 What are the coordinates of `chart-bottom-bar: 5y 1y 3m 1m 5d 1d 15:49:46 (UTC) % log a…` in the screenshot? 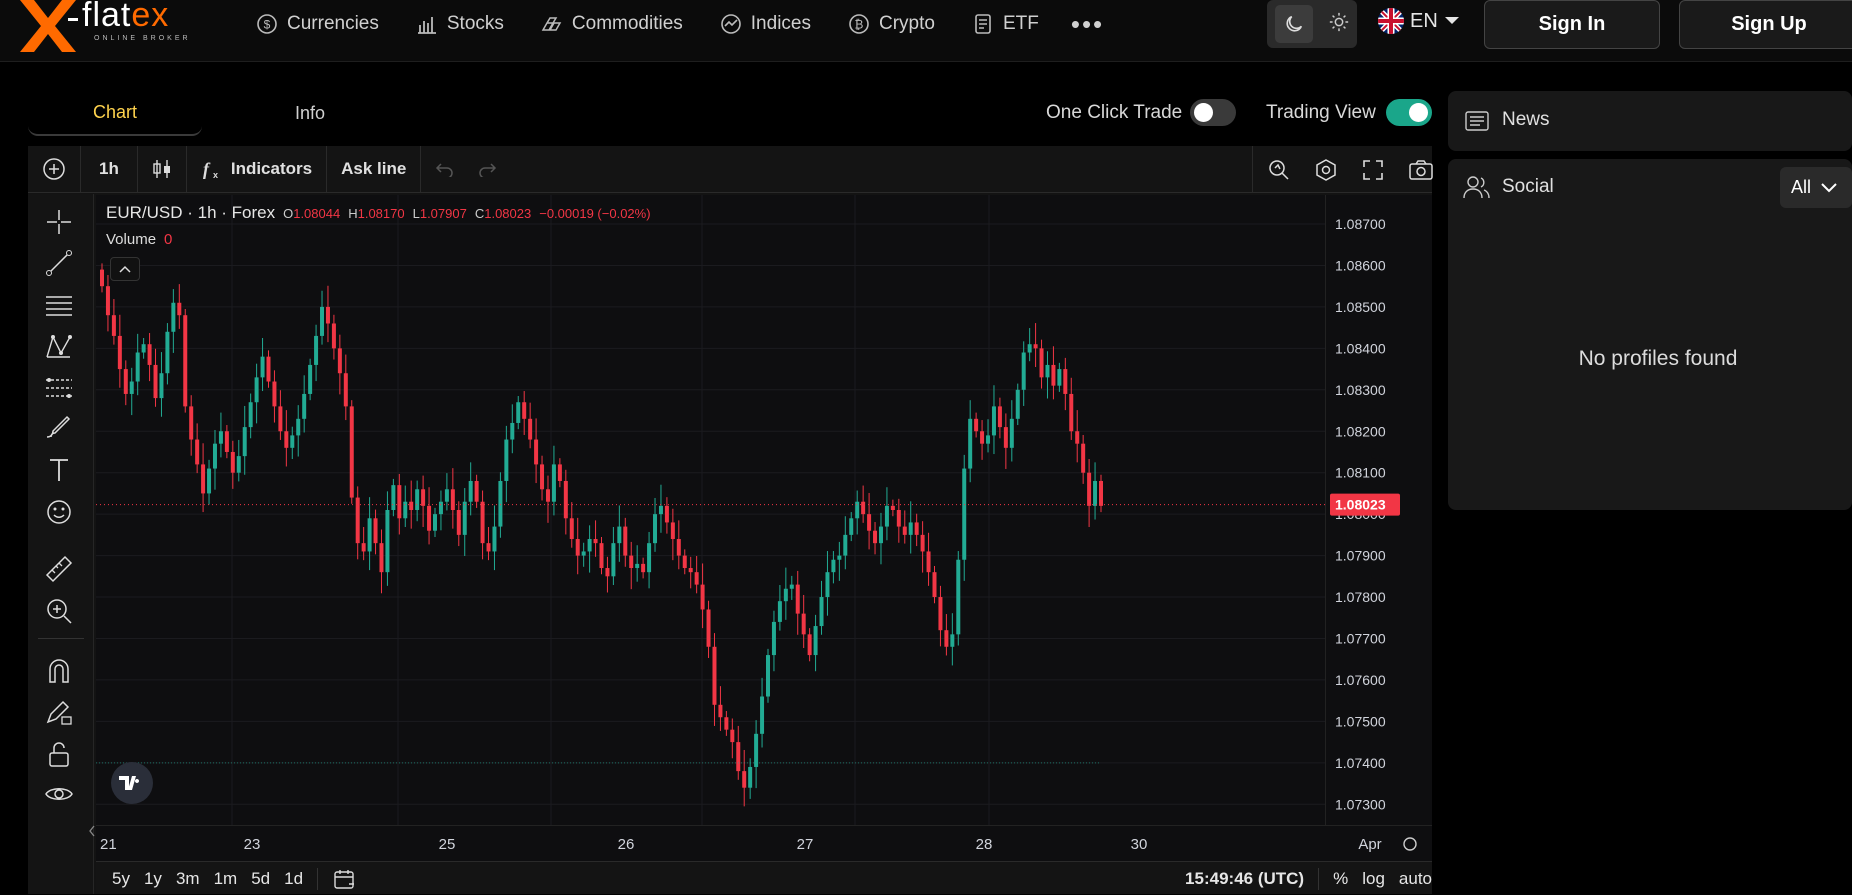 It's located at (764, 877).